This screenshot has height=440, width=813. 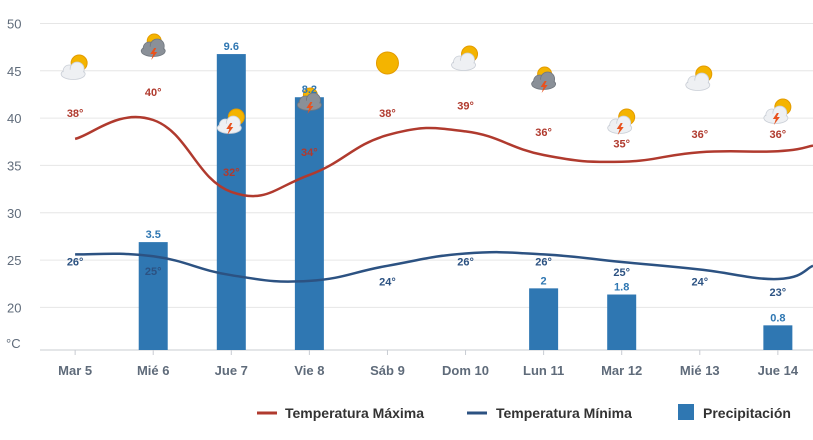 What do you see at coordinates (444, 266) in the screenshot?
I see `min-temp-line` at bounding box center [444, 266].